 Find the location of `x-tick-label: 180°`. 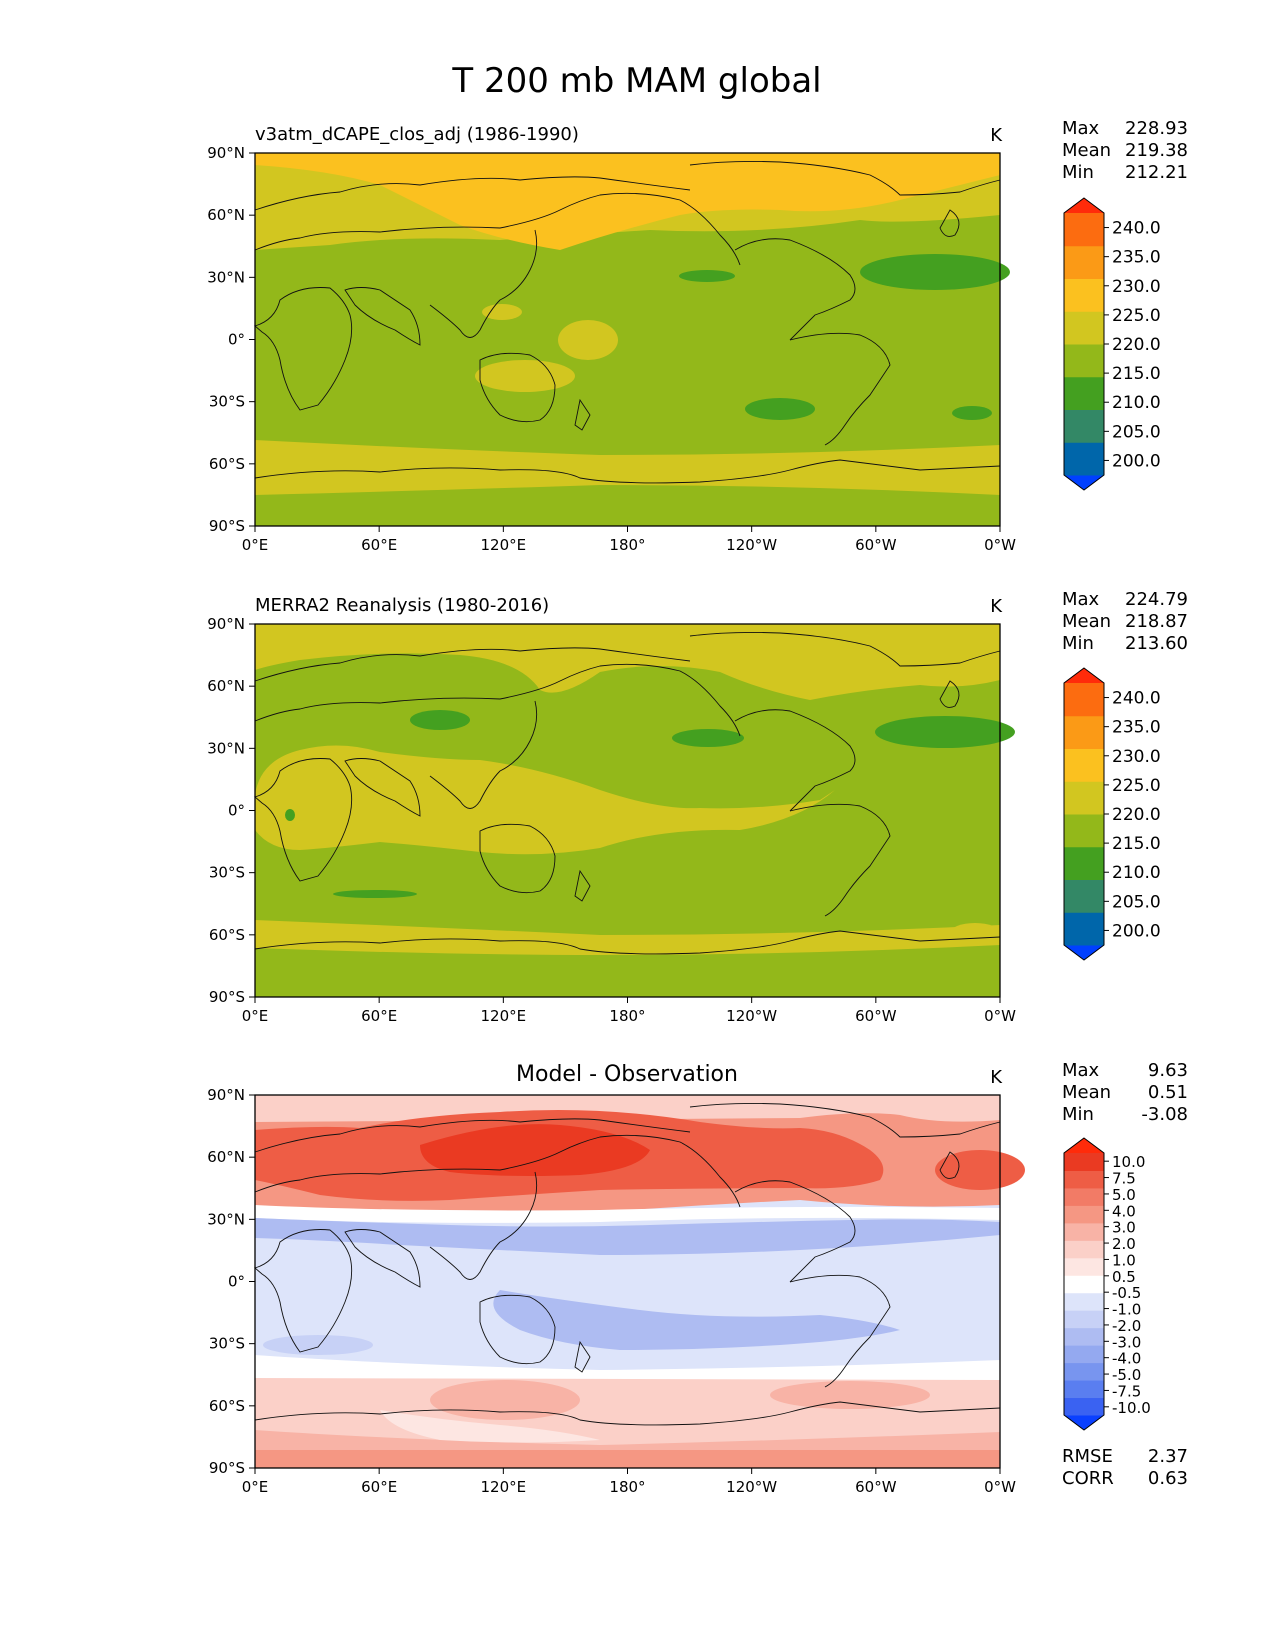

x-tick-label: 180° is located at coordinates (627, 1487).